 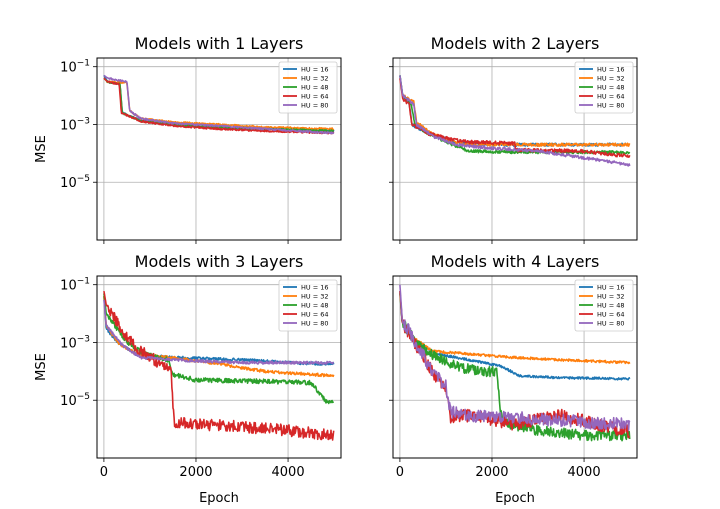 I want to click on subplot-title: Models with 2 Layers, so click(x=515, y=43).